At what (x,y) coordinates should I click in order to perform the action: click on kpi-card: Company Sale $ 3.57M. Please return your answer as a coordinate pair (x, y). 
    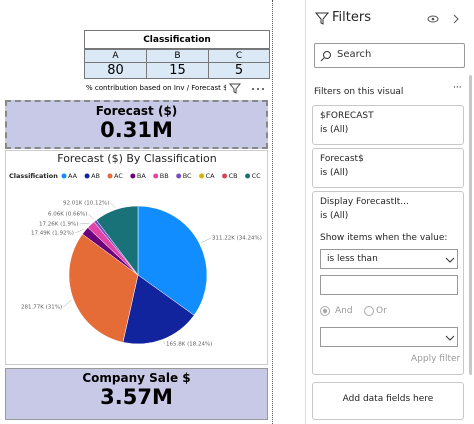
    Looking at the image, I should click on (136, 394).